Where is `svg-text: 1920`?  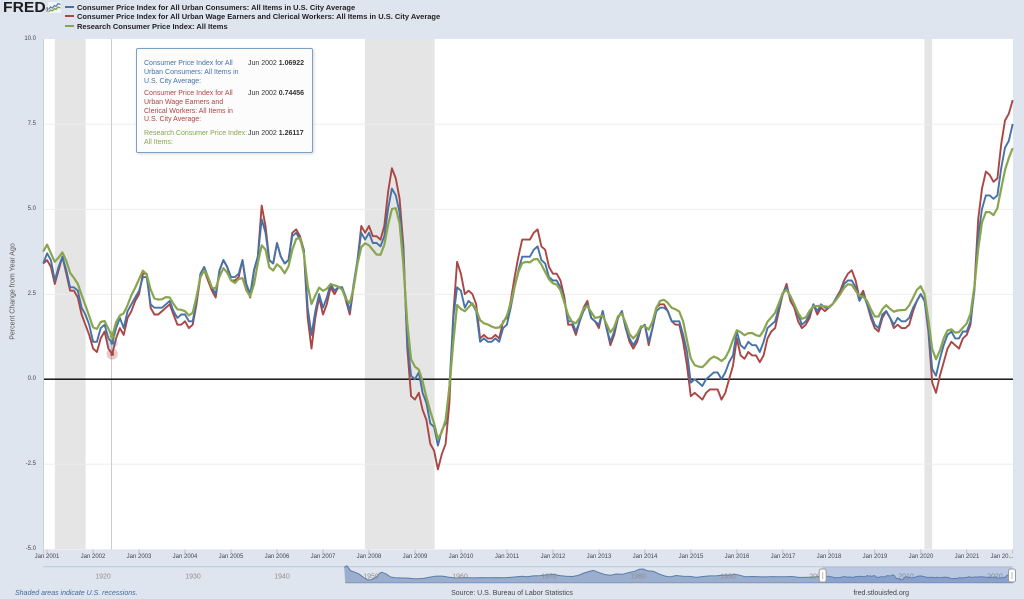
svg-text: 1920 is located at coordinates (103, 577).